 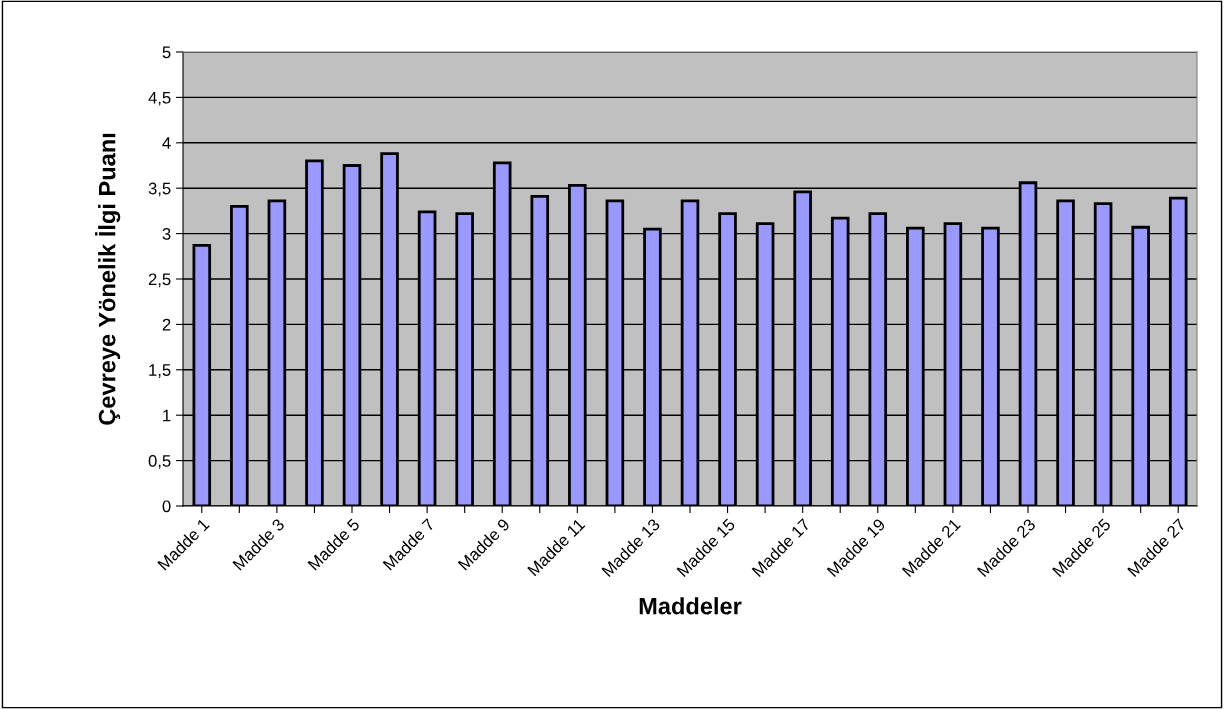 I want to click on y-tick-label: 2,5, so click(x=159, y=280).